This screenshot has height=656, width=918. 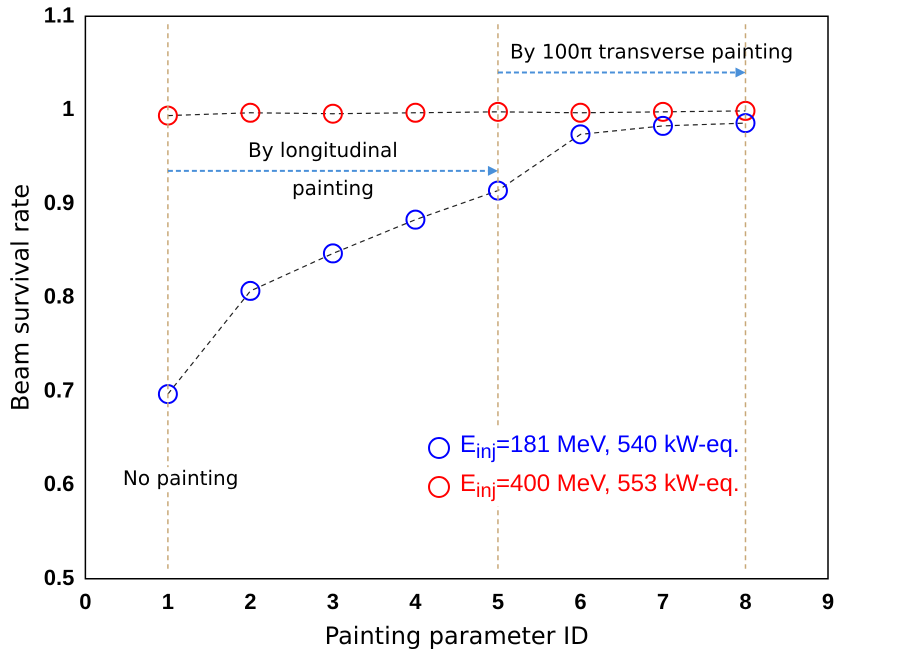 What do you see at coordinates (59, 15) in the screenshot?
I see `y-tick-label: 1.1` at bounding box center [59, 15].